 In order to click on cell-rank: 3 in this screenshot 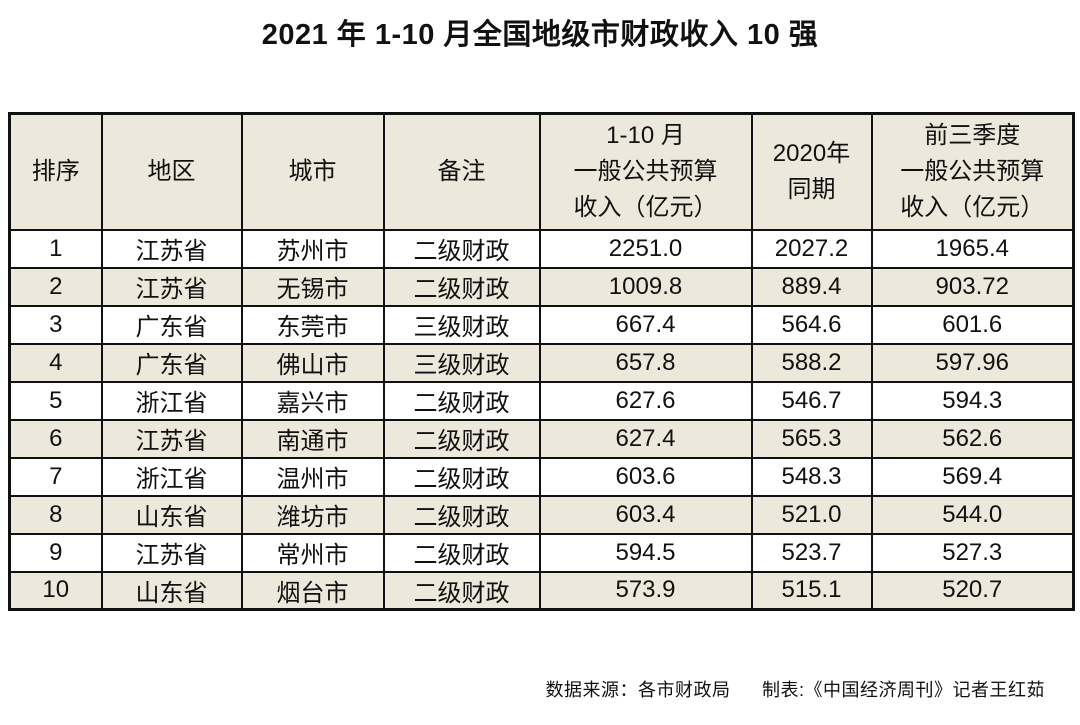, I will do `click(55, 324)`.